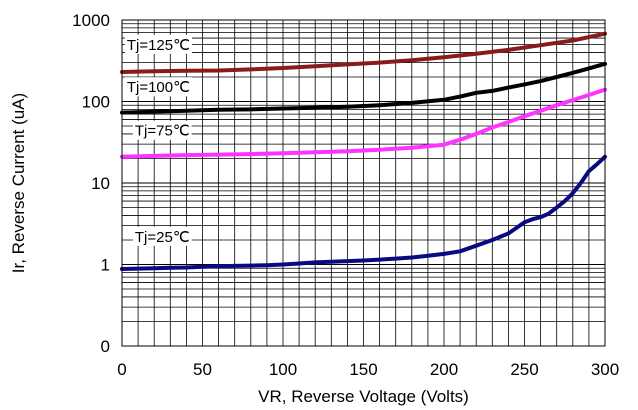 This screenshot has height=410, width=638. I want to click on series-label: Tj=25℃, so click(162, 237).